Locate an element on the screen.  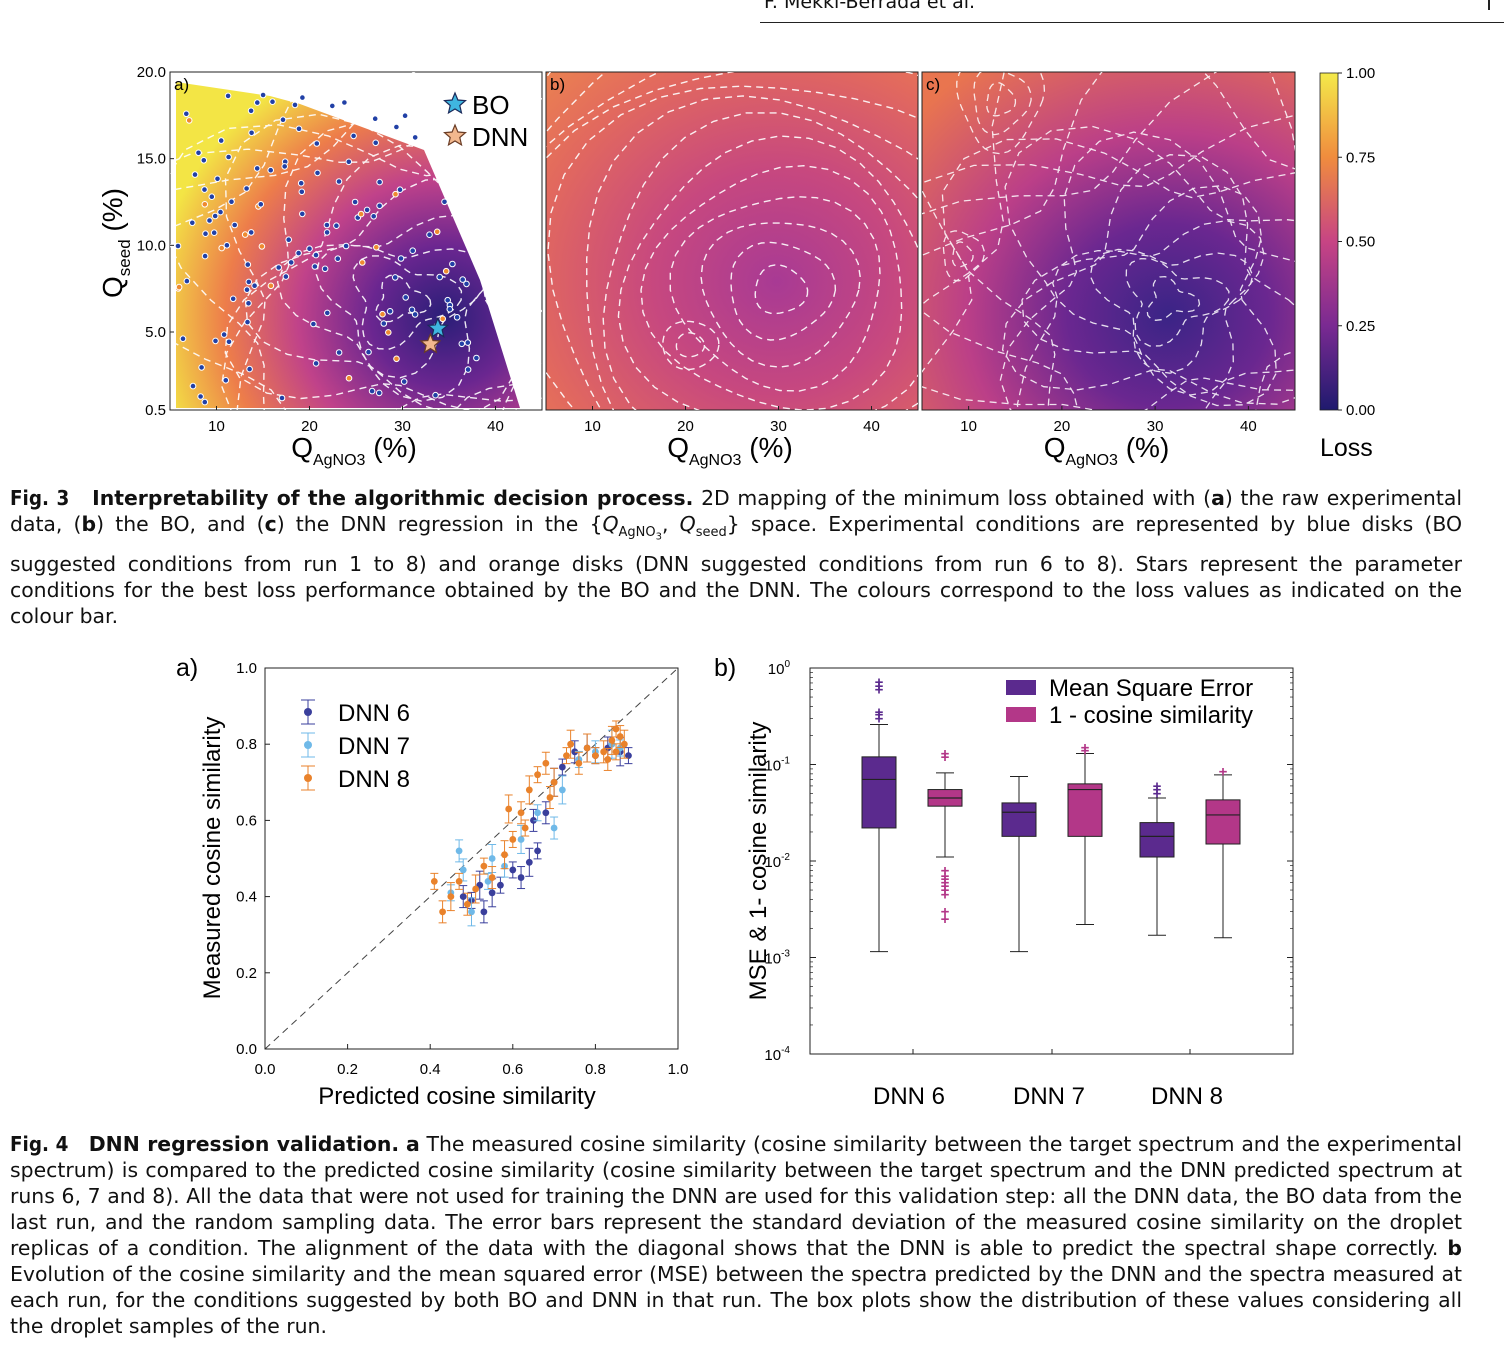
colorbar-tick-label: 0.50 is located at coordinates (1360, 242).